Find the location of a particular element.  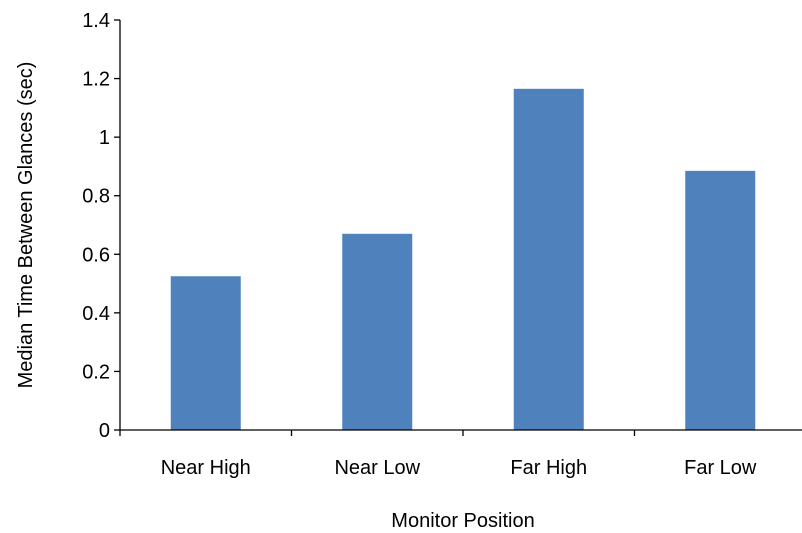

x-axis-ticks: Near High Near Low Far High Far Low is located at coordinates (438, 454).